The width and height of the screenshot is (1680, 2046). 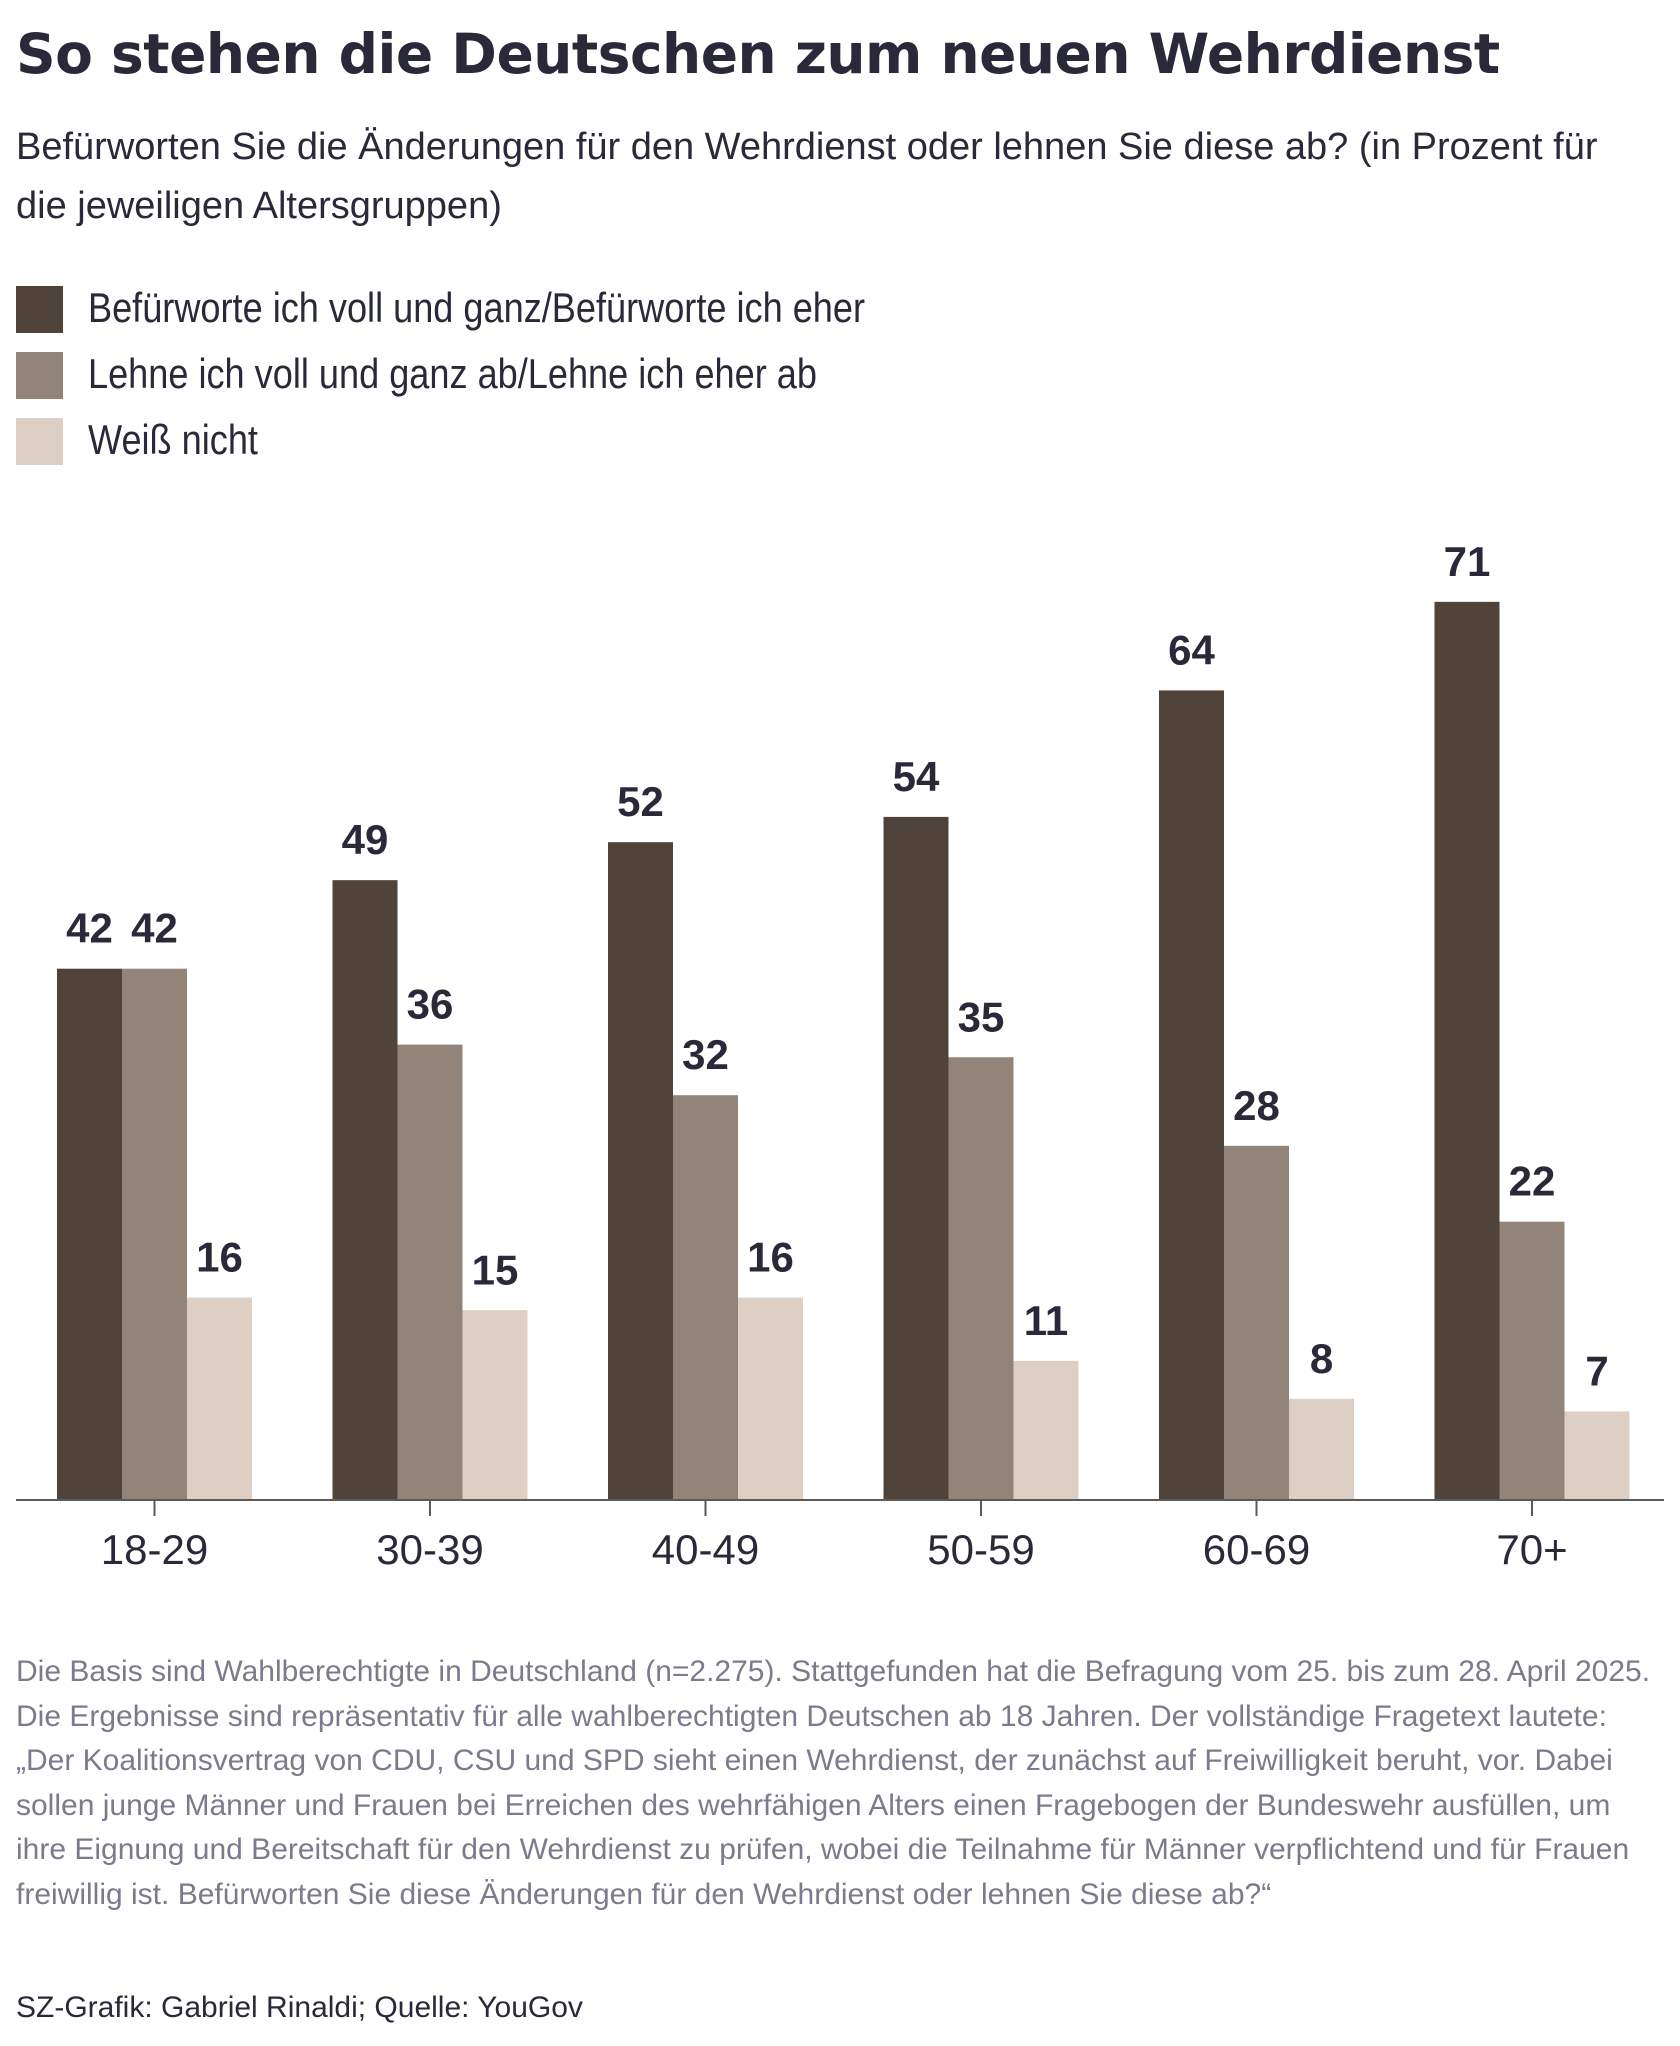 I want to click on data-label-dont-know-60-69: 8, so click(x=1321, y=1358).